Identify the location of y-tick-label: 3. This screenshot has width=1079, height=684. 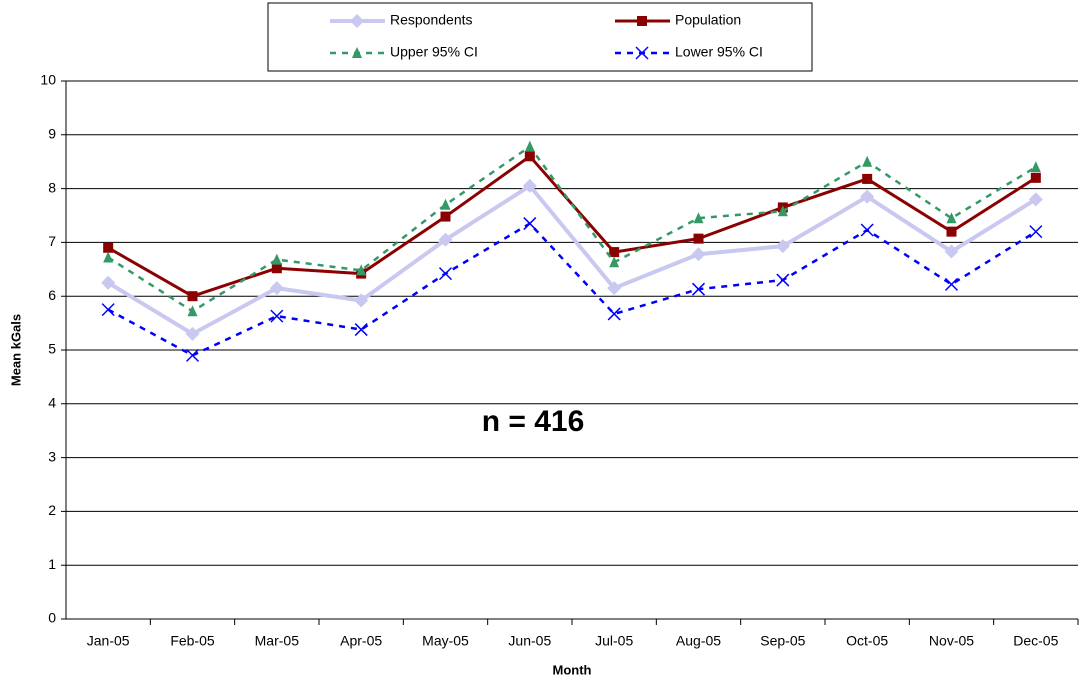
(52, 456).